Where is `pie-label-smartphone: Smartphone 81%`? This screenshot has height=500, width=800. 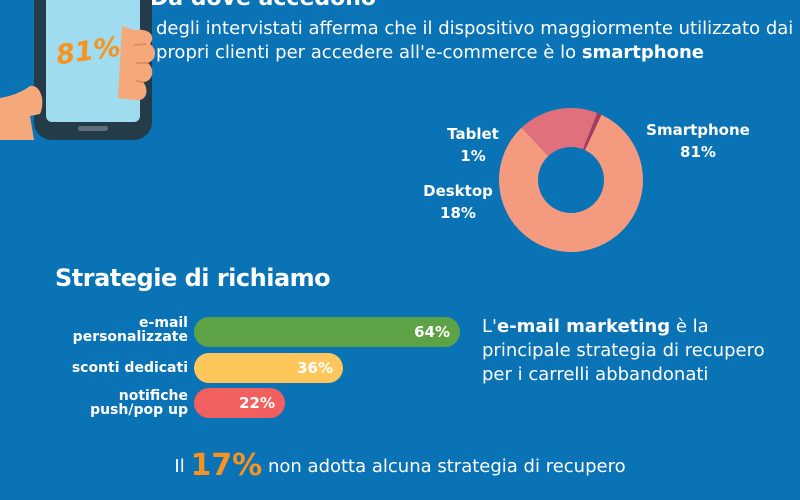
pie-label-smartphone: Smartphone 81% is located at coordinates (698, 141).